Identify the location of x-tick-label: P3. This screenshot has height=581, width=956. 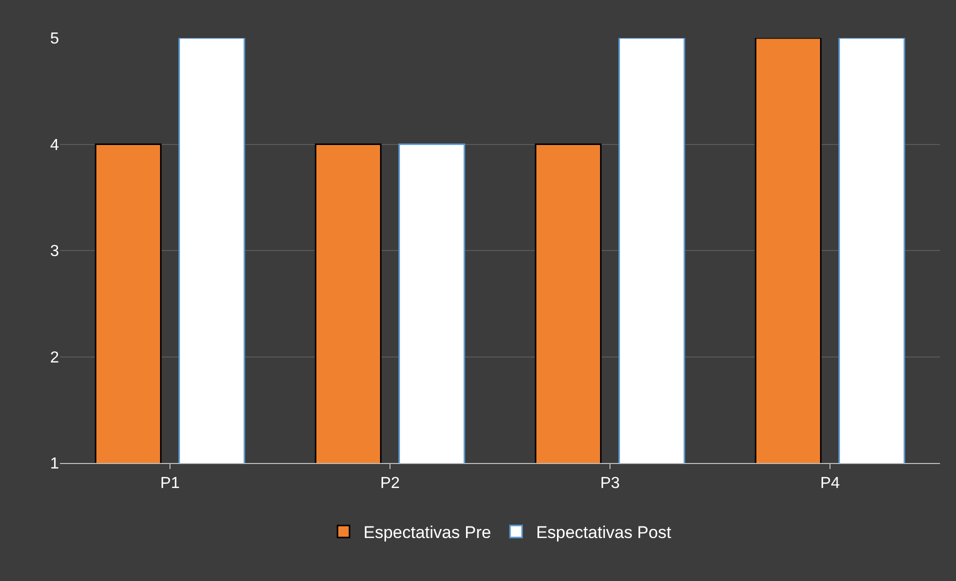
(610, 483).